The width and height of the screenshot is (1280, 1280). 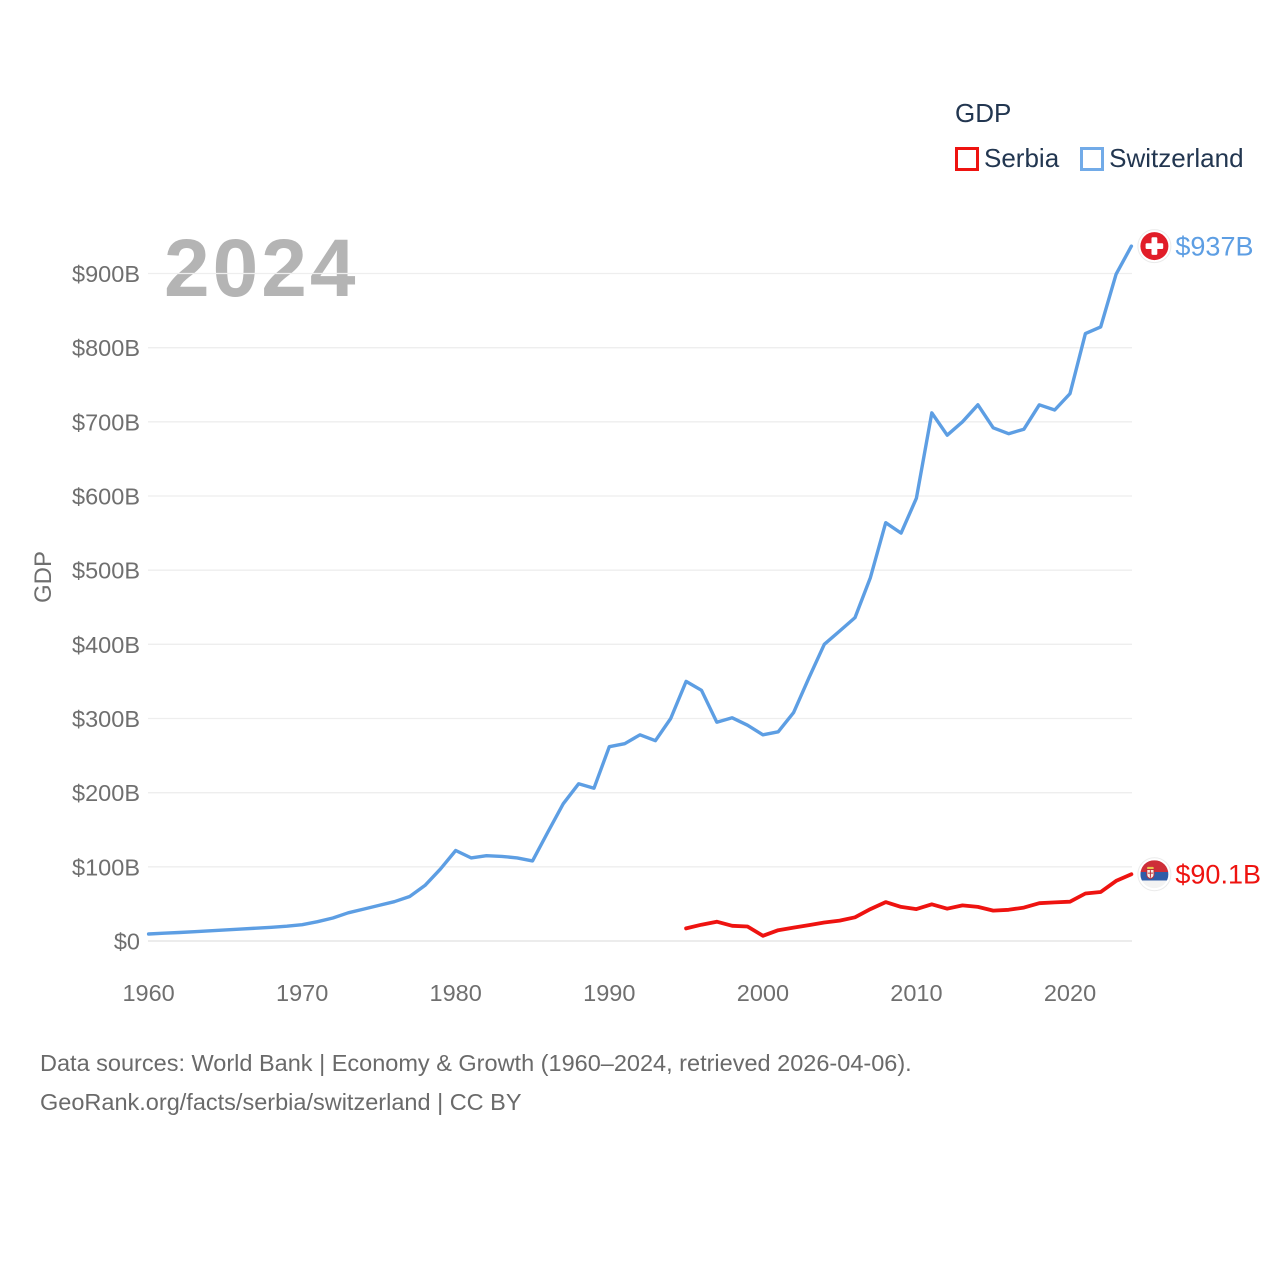 What do you see at coordinates (1022, 158) in the screenshot?
I see `serbia-legend-label: Serbia` at bounding box center [1022, 158].